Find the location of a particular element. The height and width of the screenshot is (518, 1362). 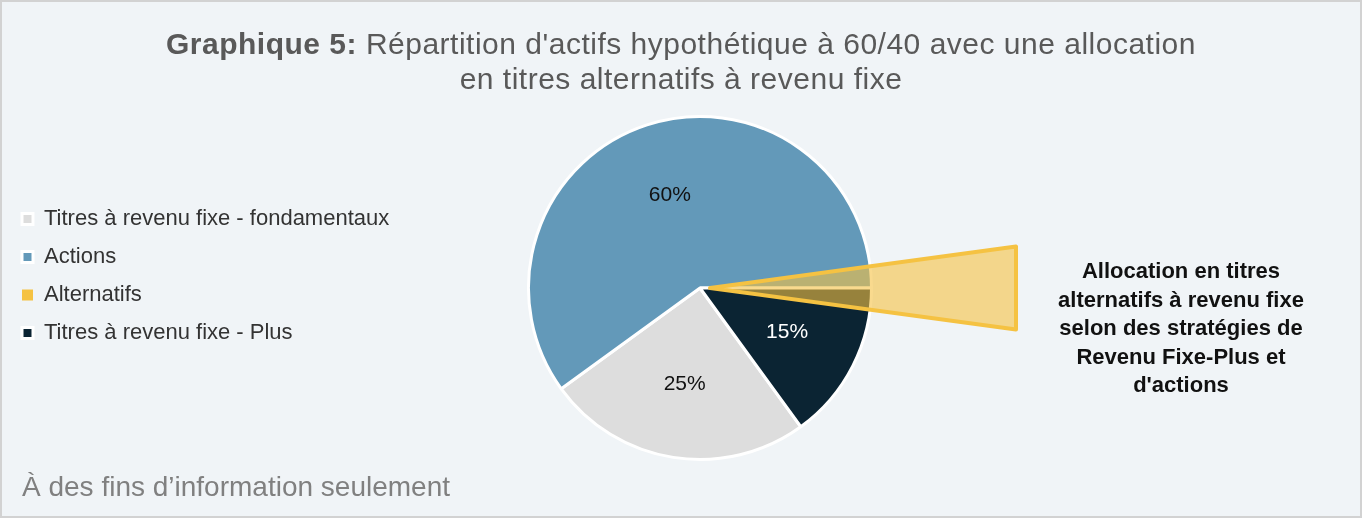

data-label: 60% is located at coordinates (669, 193).